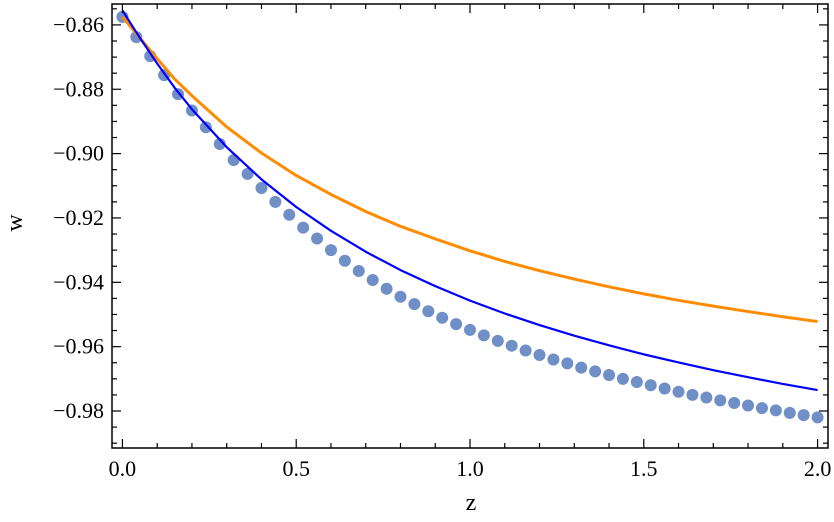 Image resolution: width=834 pixels, height=522 pixels. Describe the element at coordinates (818, 468) in the screenshot. I see `x-tick-label: 2.0` at that location.